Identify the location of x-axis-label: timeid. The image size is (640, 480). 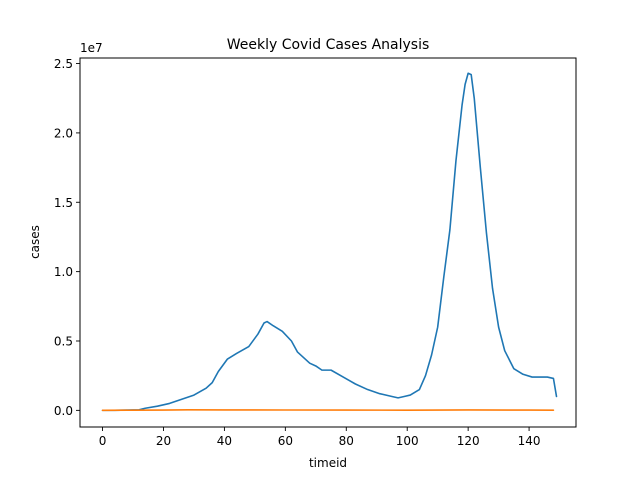
(328, 463).